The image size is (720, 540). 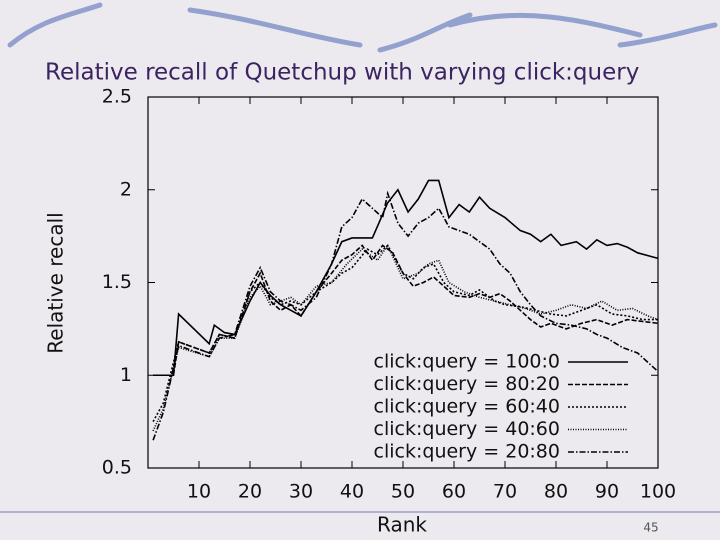 I want to click on x-tick-label: 30, so click(x=301, y=492).